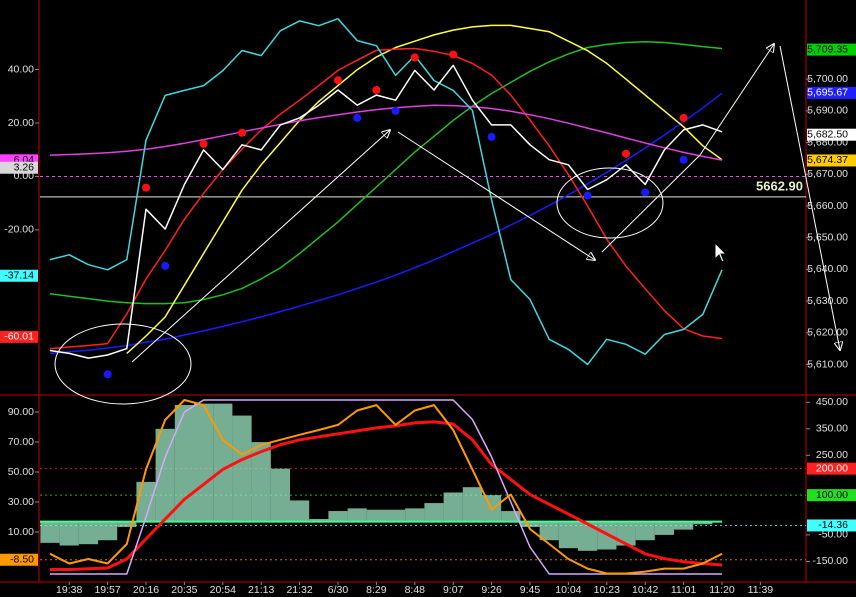  Describe the element at coordinates (21, 412) in the screenshot. I see `tick-label: 90.00` at that location.